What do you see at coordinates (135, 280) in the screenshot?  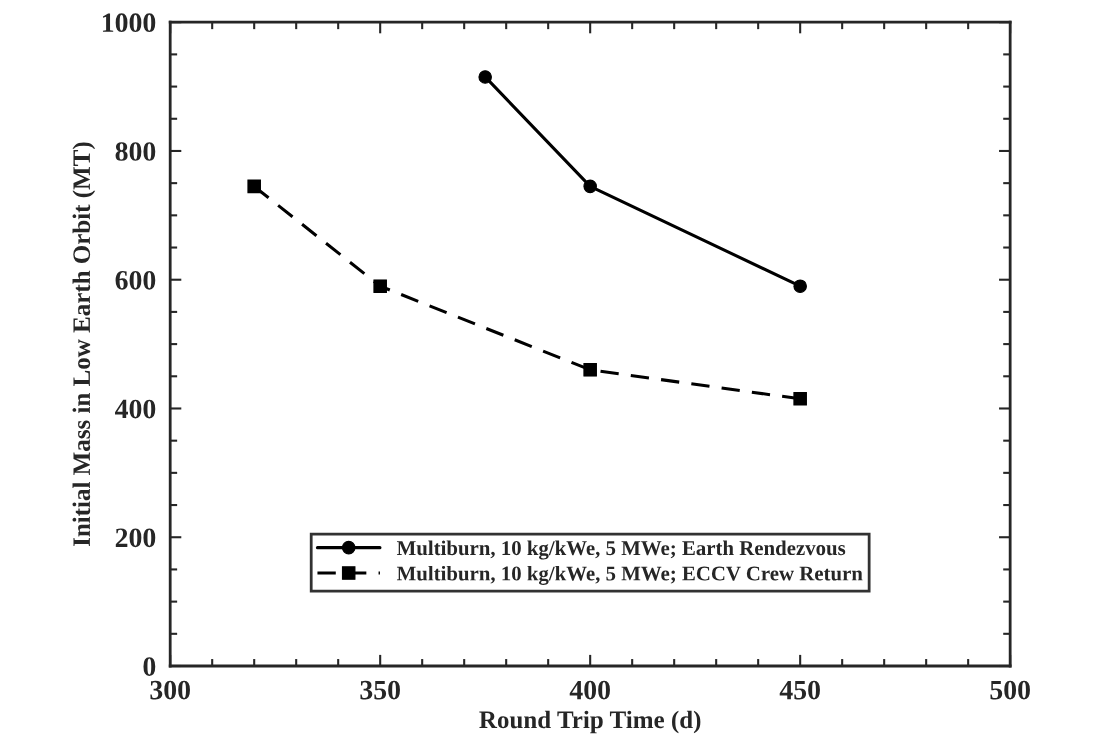 I see `y-tick-label: 600` at bounding box center [135, 280].